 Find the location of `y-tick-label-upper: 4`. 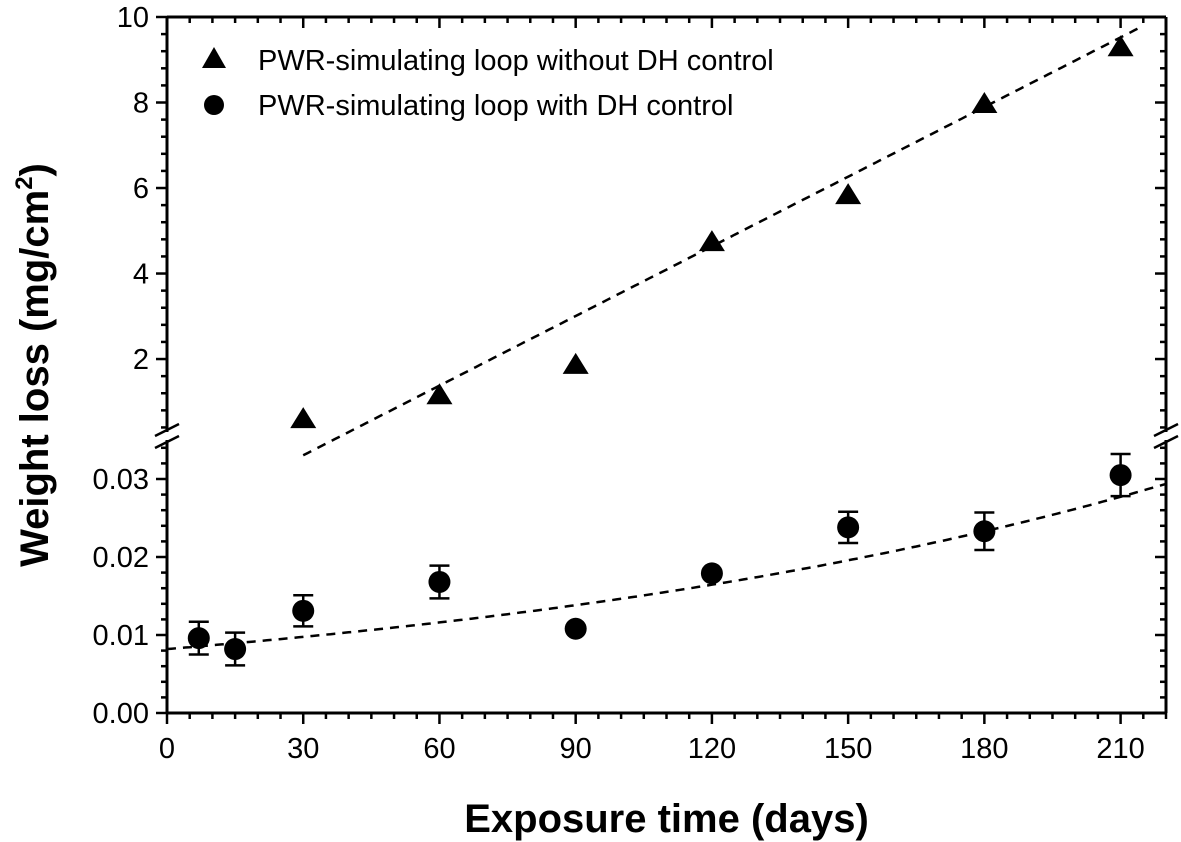

y-tick-label-upper: 4 is located at coordinates (141, 275).